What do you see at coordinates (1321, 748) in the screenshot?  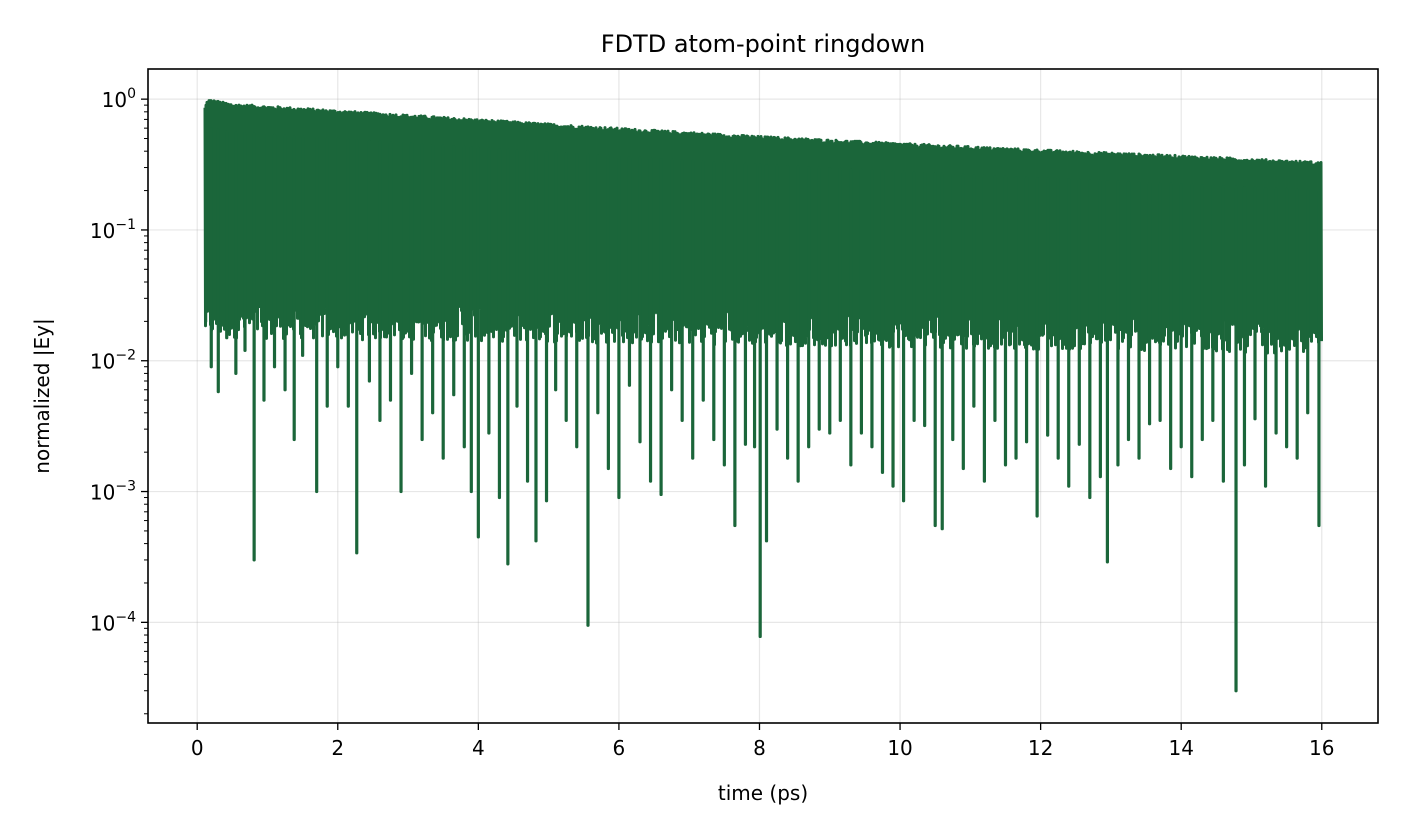 I see `x-tick-label: 16` at bounding box center [1321, 748].